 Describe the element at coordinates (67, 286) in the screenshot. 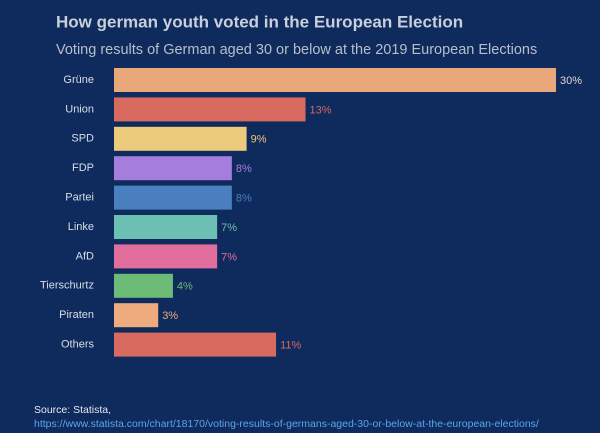

I see `category-label: Tierschurtz` at that location.